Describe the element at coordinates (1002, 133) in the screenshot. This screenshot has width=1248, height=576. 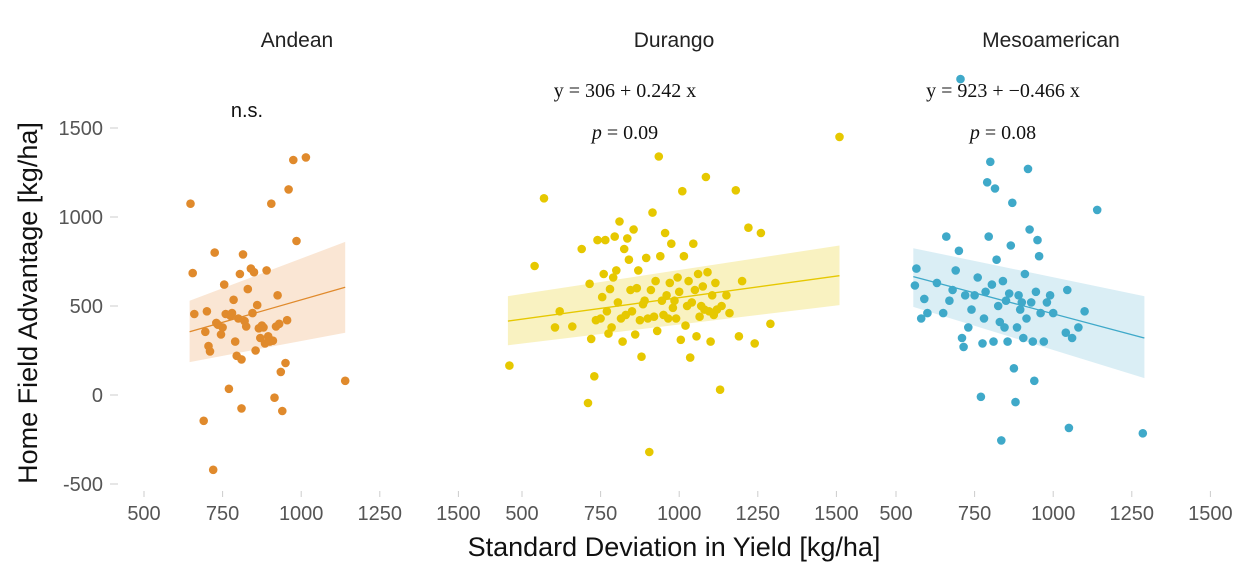
I see `pvalue-mesoamerican: p = 0.08` at that location.